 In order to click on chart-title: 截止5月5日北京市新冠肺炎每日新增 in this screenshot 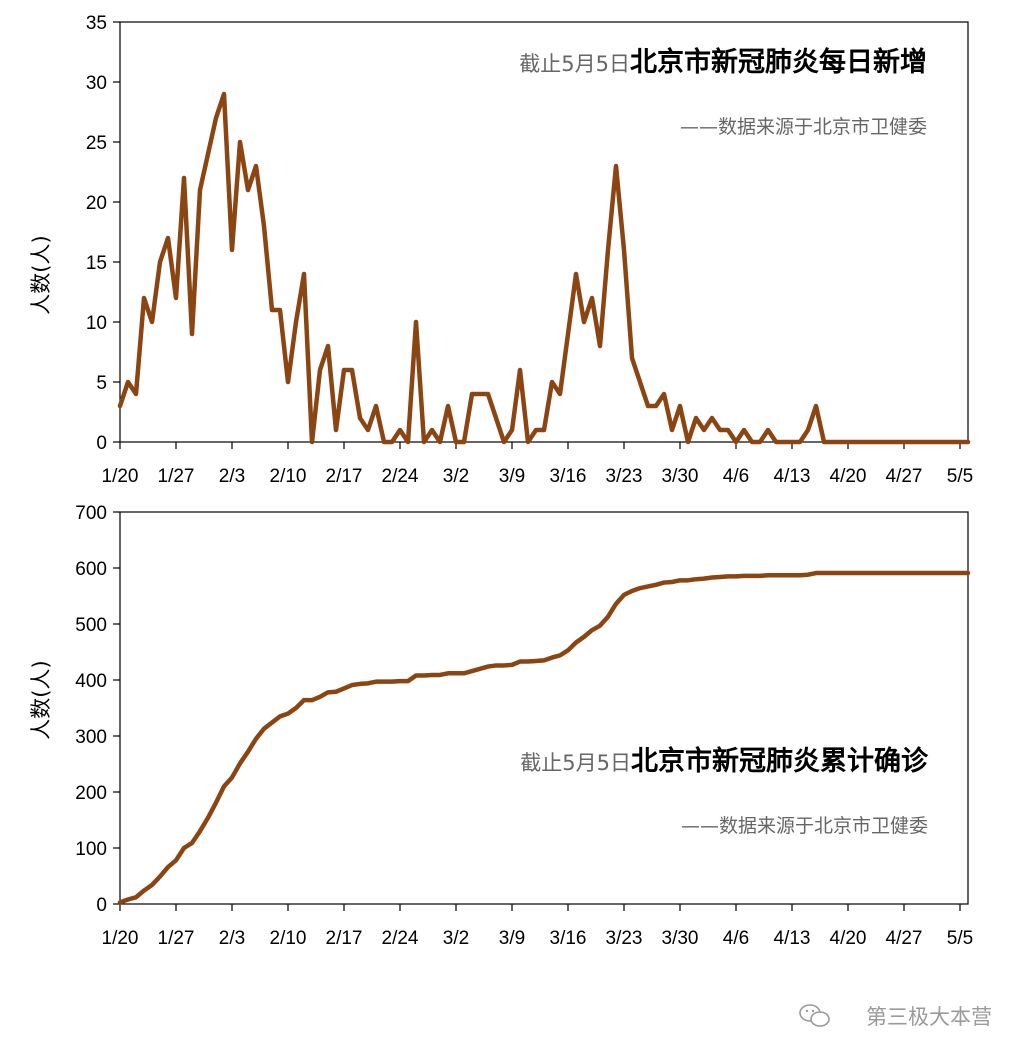, I will do `click(723, 62)`.